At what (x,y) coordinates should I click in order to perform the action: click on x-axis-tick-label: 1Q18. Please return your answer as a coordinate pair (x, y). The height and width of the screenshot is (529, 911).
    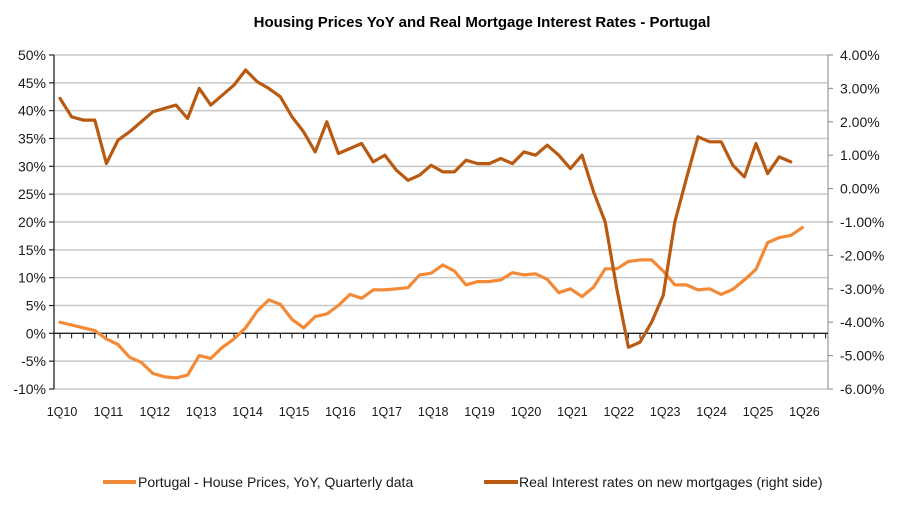
    Looking at the image, I should click on (433, 412).